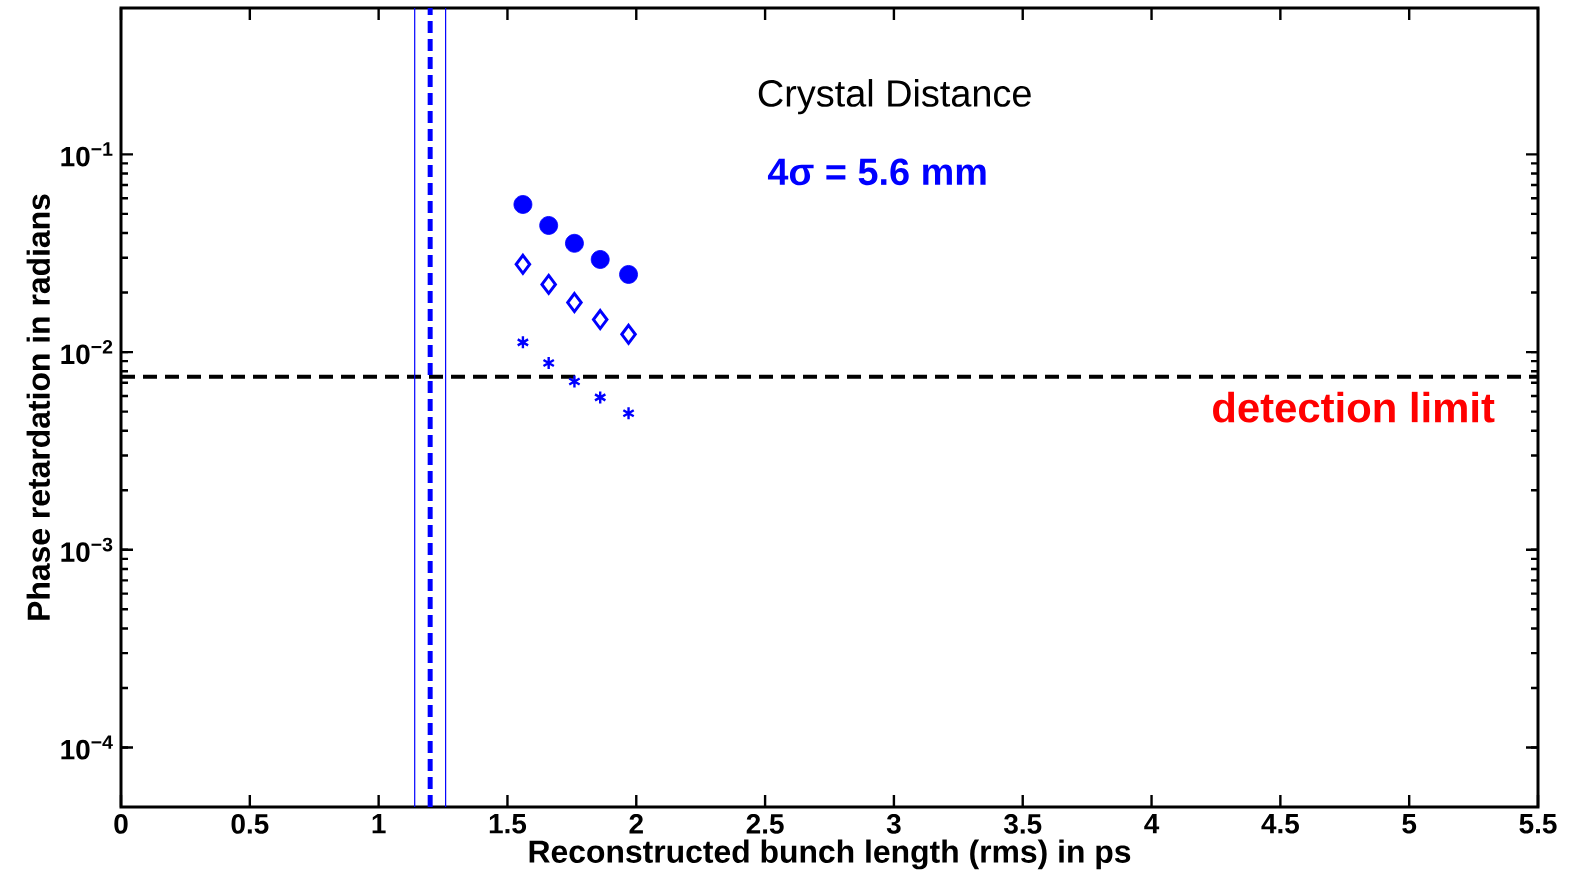  Describe the element at coordinates (87, 352) in the screenshot. I see `y-tick-label: 10$^{−2}$` at that location.